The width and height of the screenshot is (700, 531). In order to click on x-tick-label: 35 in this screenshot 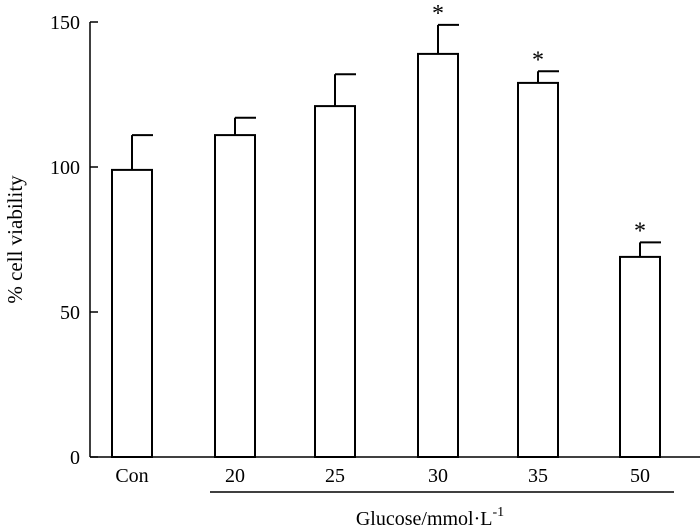, I will do `click(538, 476)`.